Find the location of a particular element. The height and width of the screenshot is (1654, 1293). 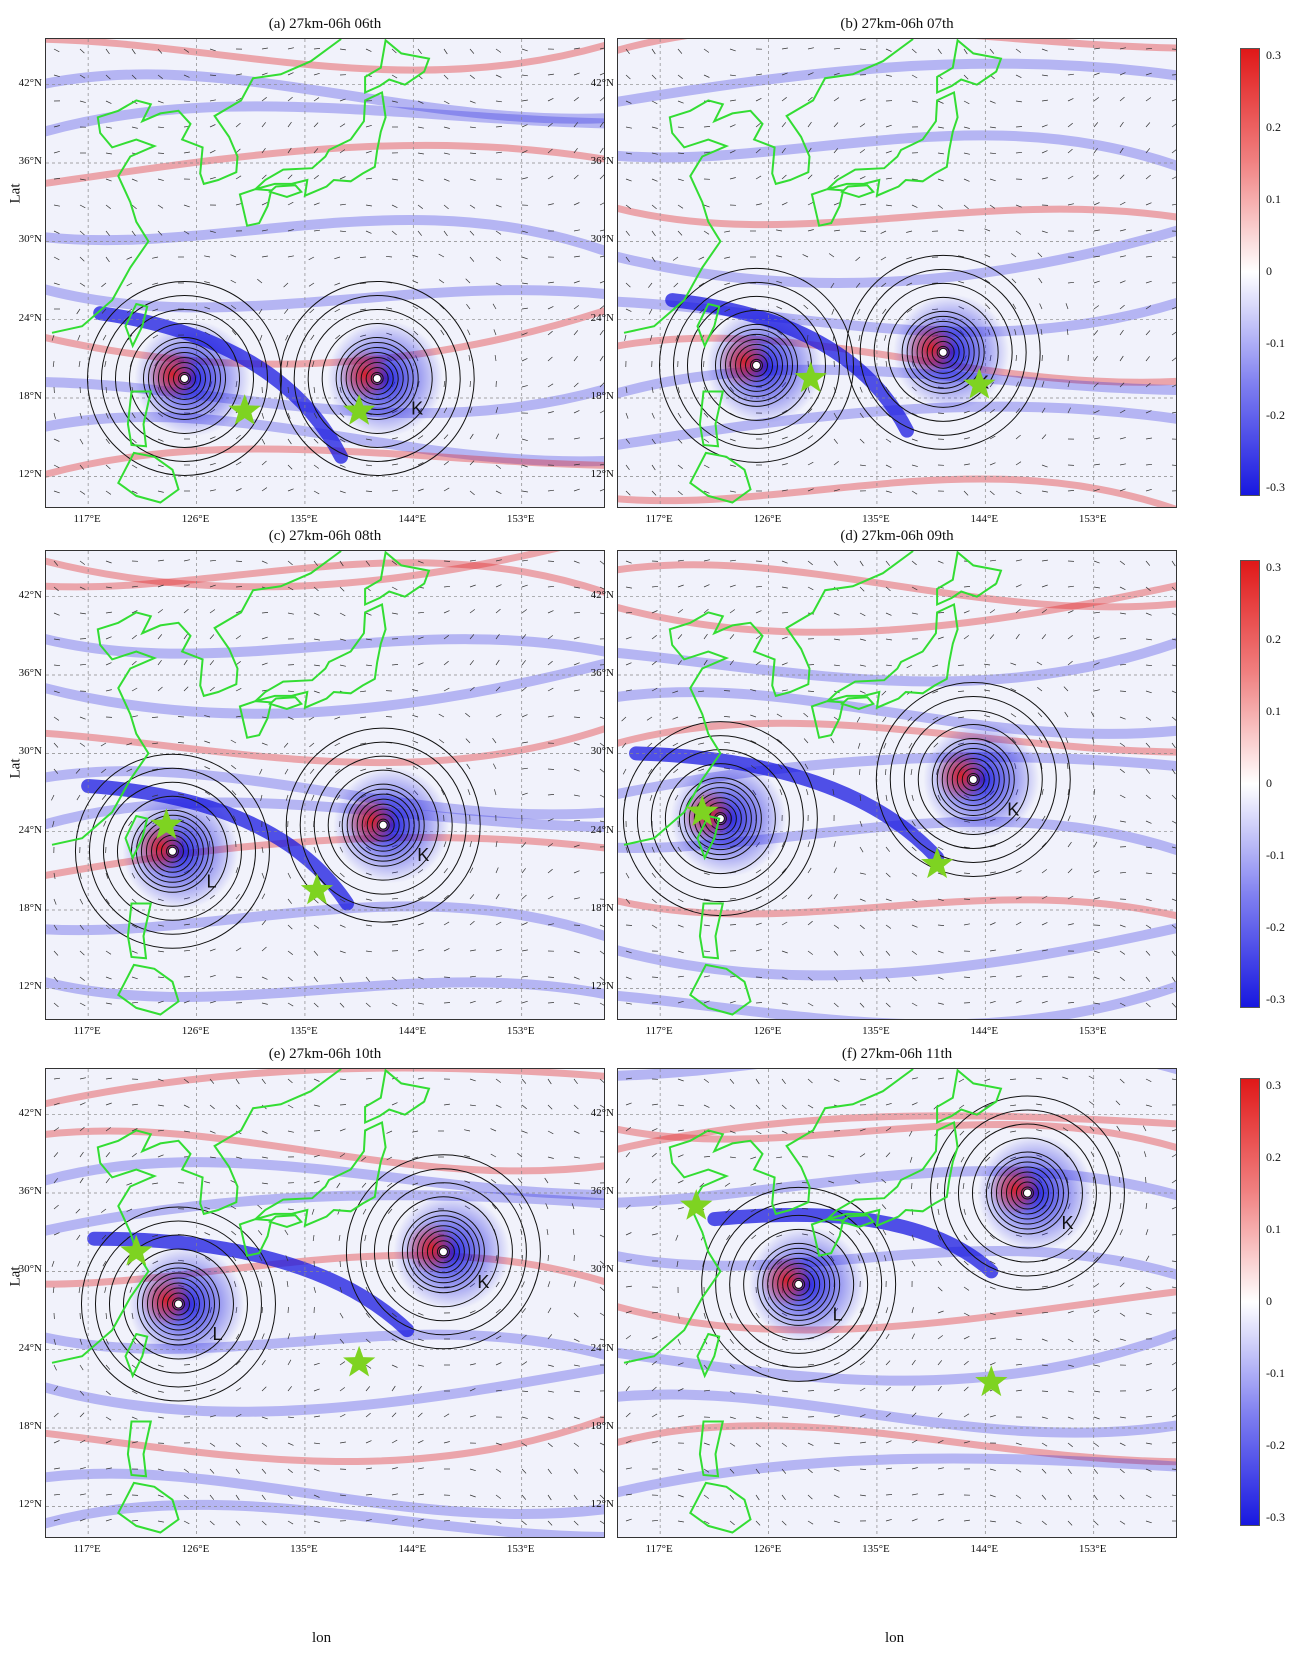

lat-tick-label: 12°N is located at coordinates (602, 1504).